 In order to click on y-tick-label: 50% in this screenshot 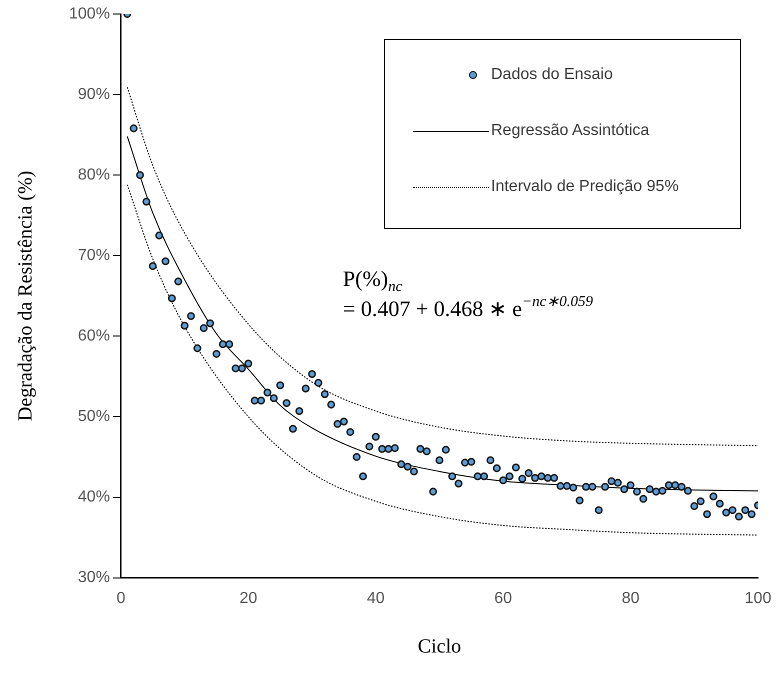, I will do `click(94, 417)`.